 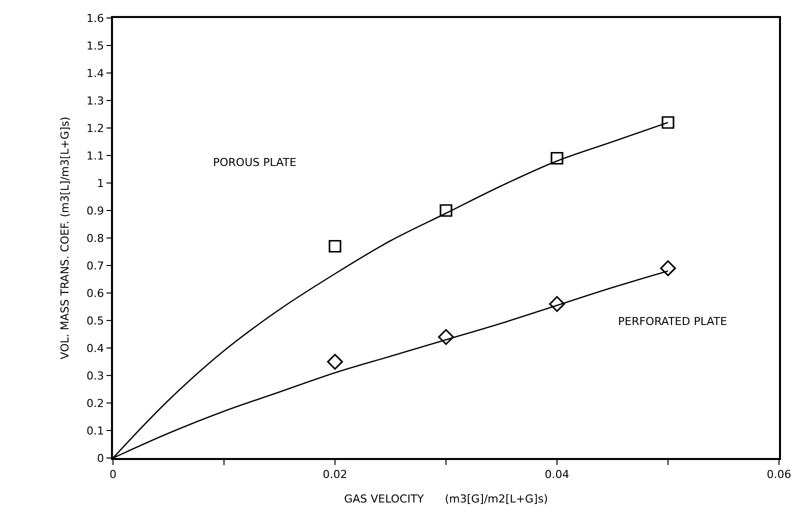 What do you see at coordinates (95, 101) in the screenshot?
I see `y-tick-label: 1.3` at bounding box center [95, 101].